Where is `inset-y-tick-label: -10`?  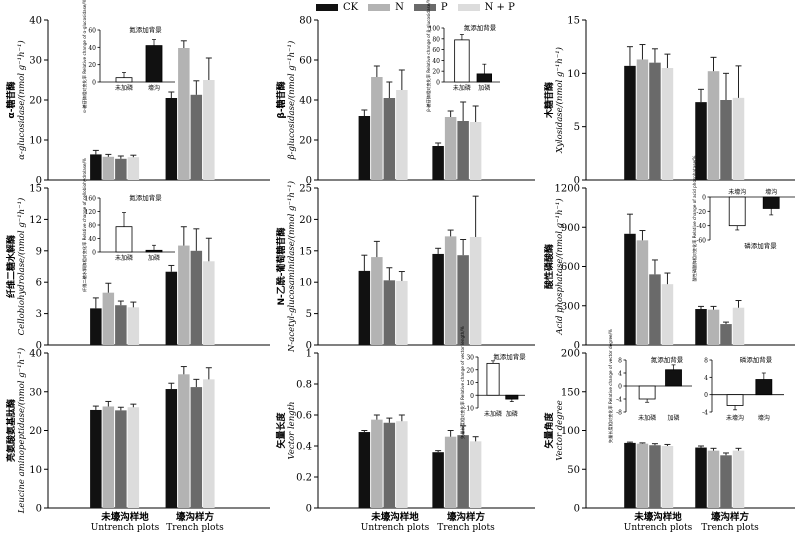
inset-y-tick-label: -10 is located at coordinates (469, 409).